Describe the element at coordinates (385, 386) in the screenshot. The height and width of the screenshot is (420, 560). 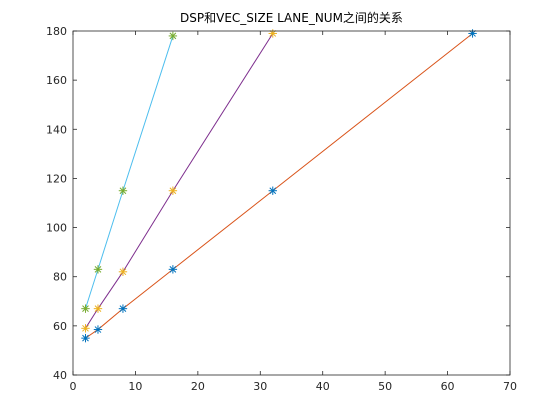
I see `x-tick-label: 50` at that location.